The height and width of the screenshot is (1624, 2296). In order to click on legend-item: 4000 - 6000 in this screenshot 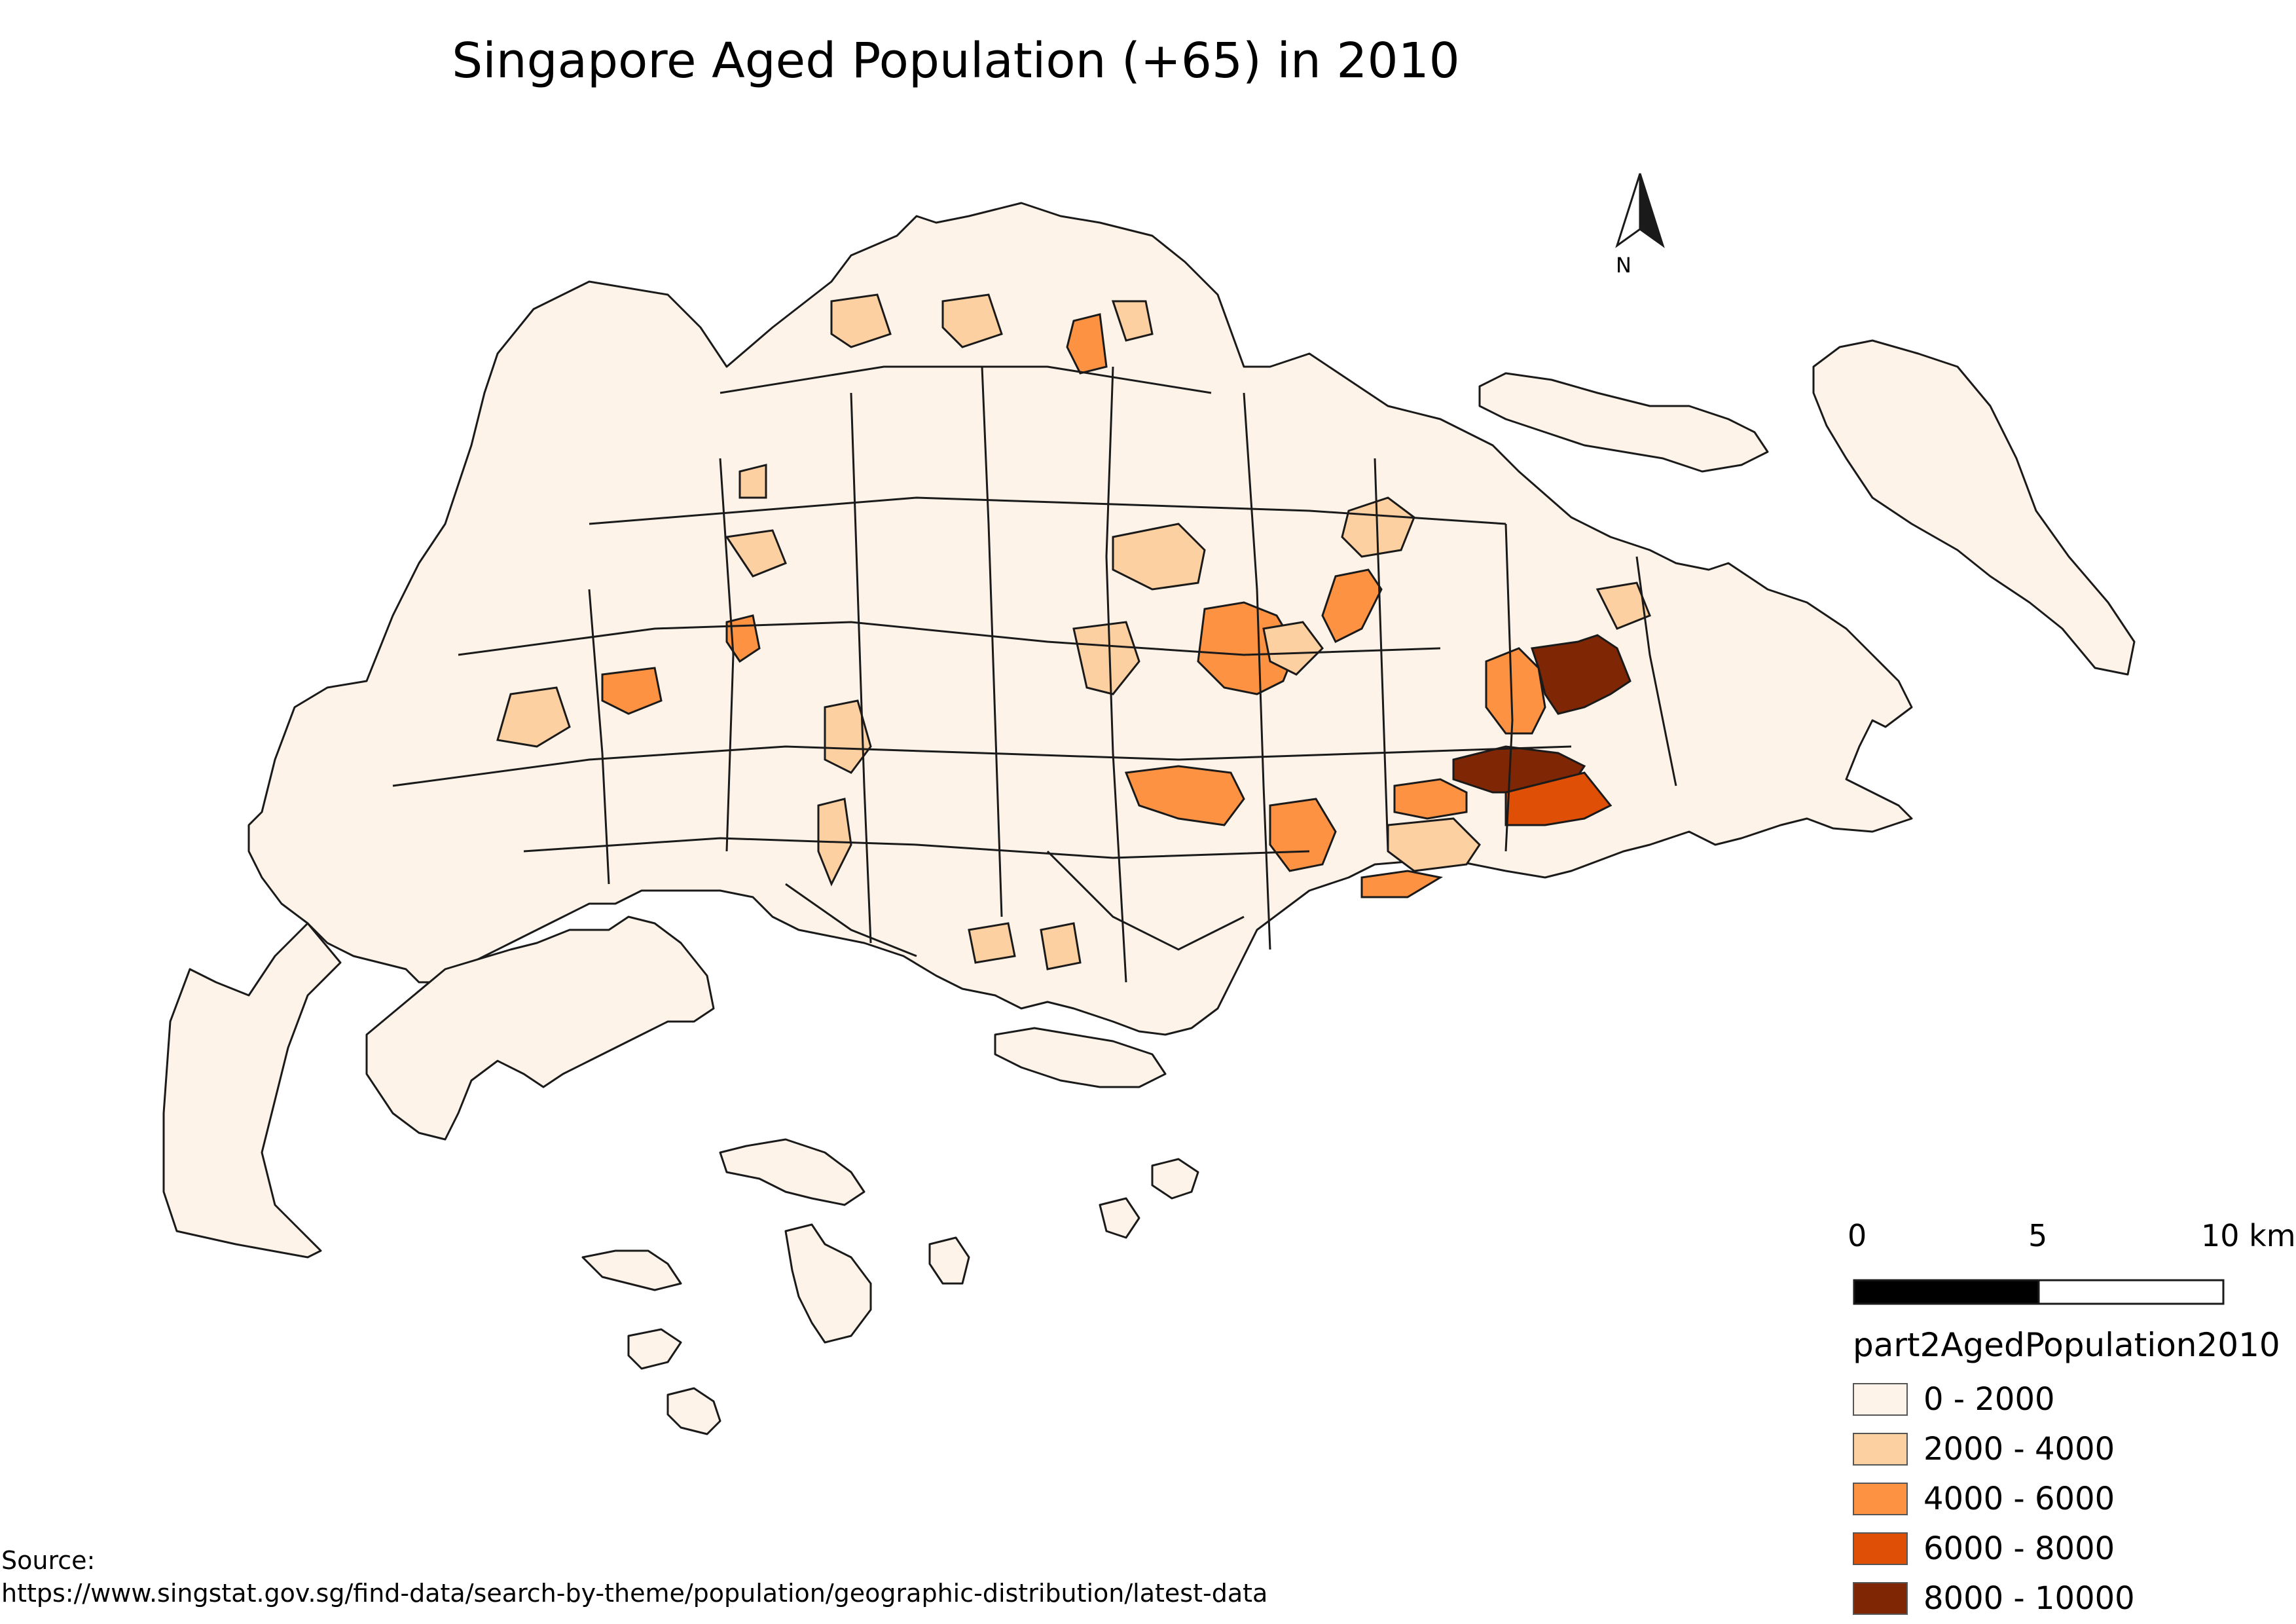, I will do `click(2066, 1499)`.